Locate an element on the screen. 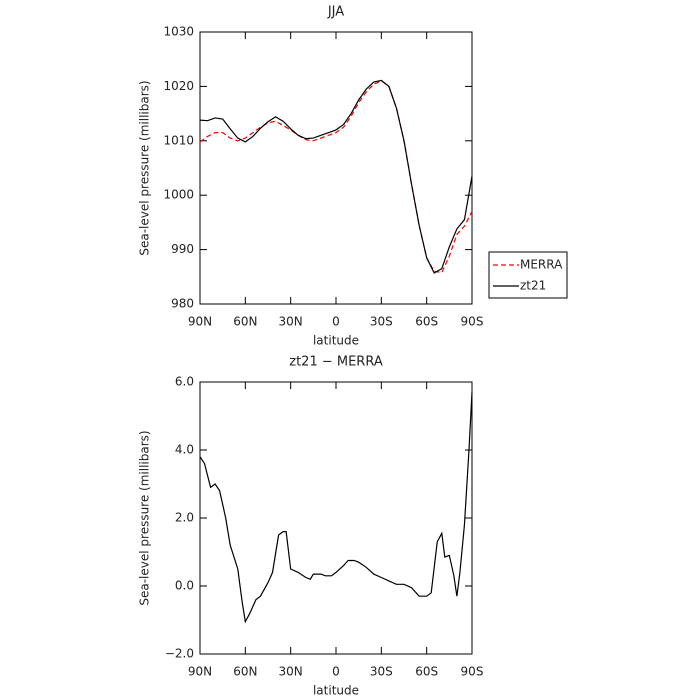  y-tick-label: 980 is located at coordinates (182, 304).